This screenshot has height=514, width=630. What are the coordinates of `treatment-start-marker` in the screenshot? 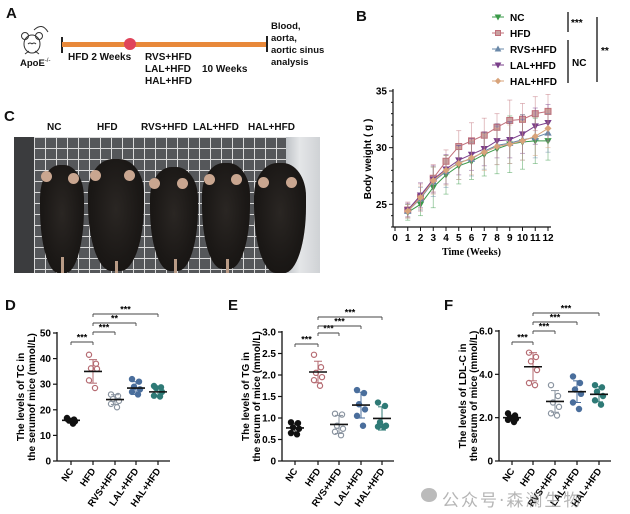 It's located at (130, 44).